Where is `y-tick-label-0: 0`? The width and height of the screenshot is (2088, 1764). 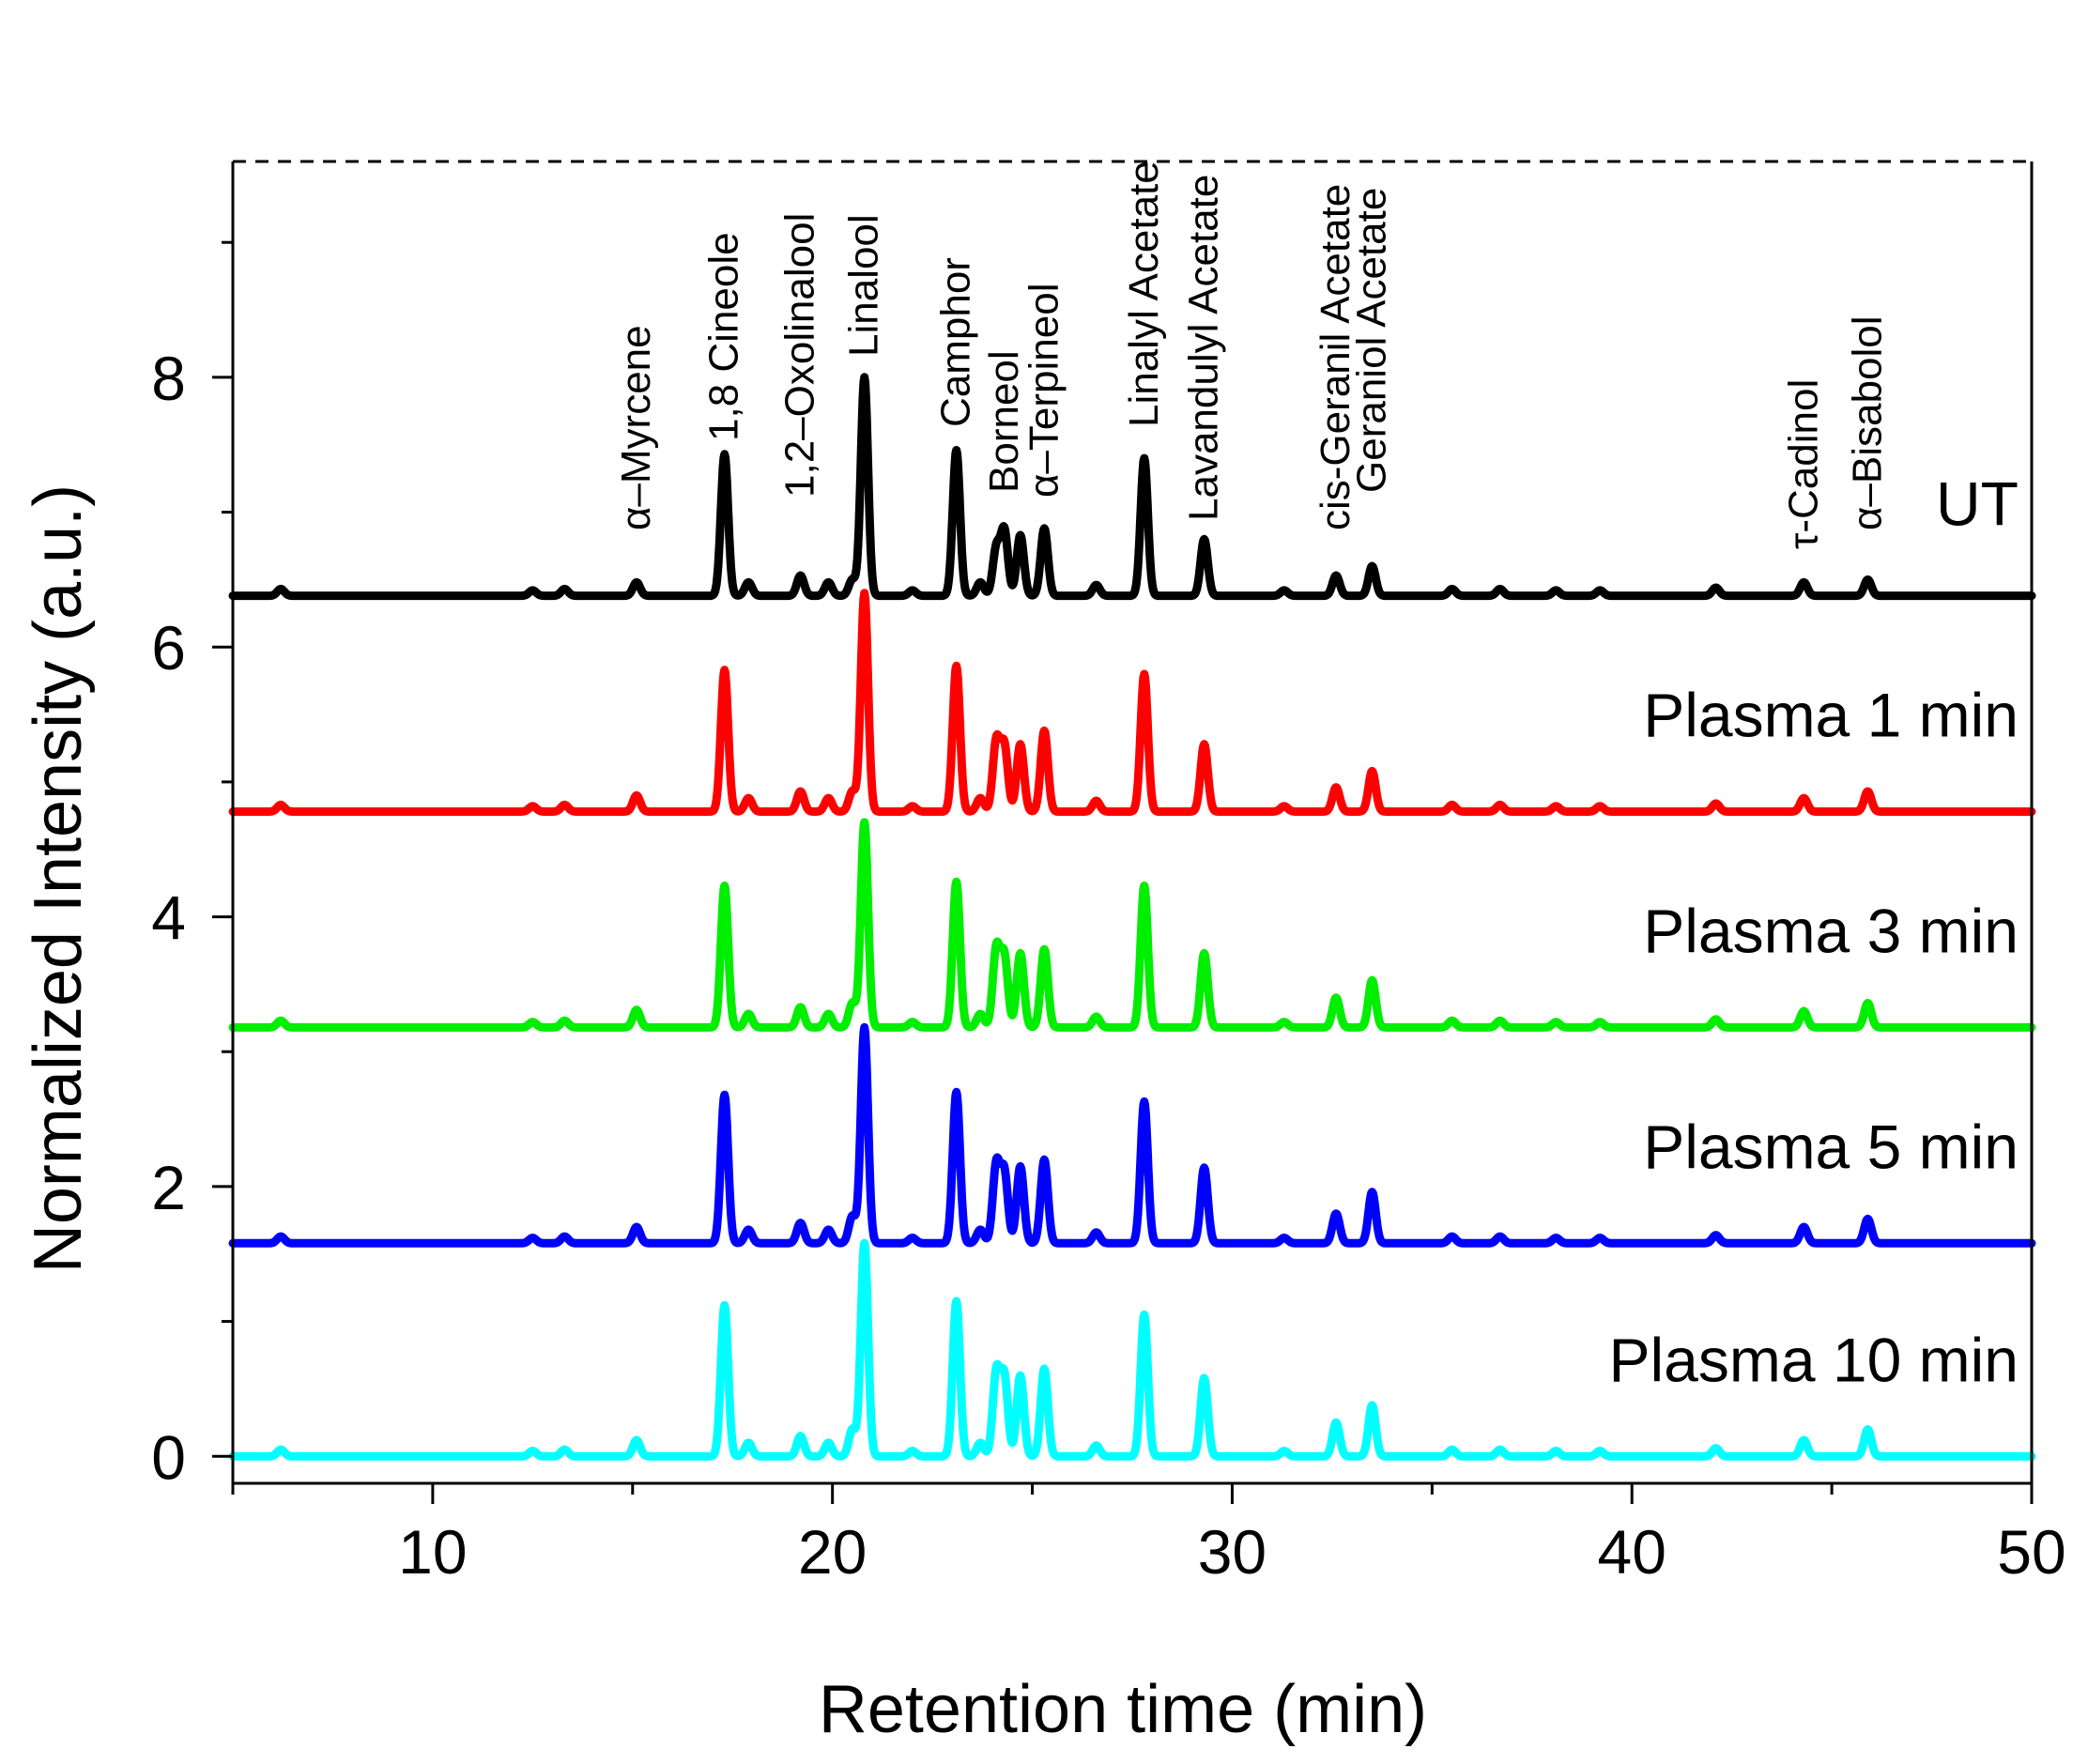
y-tick-label-0: 0 is located at coordinates (169, 1457).